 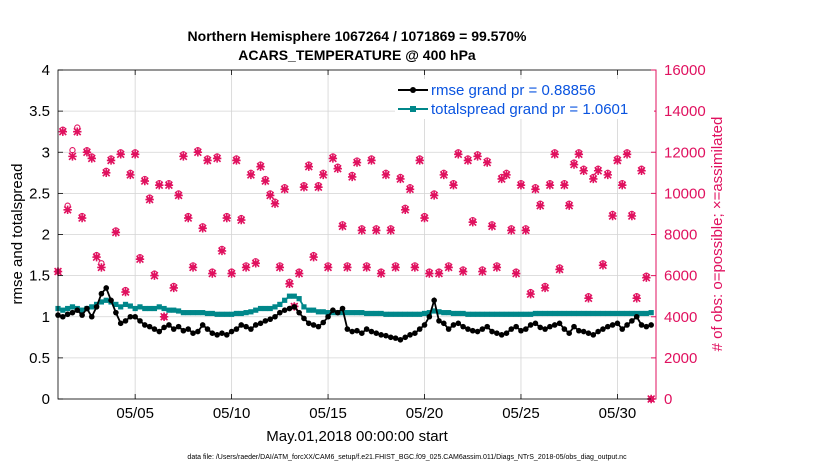 I want to click on y-tick-label: 2, so click(x=46, y=235).